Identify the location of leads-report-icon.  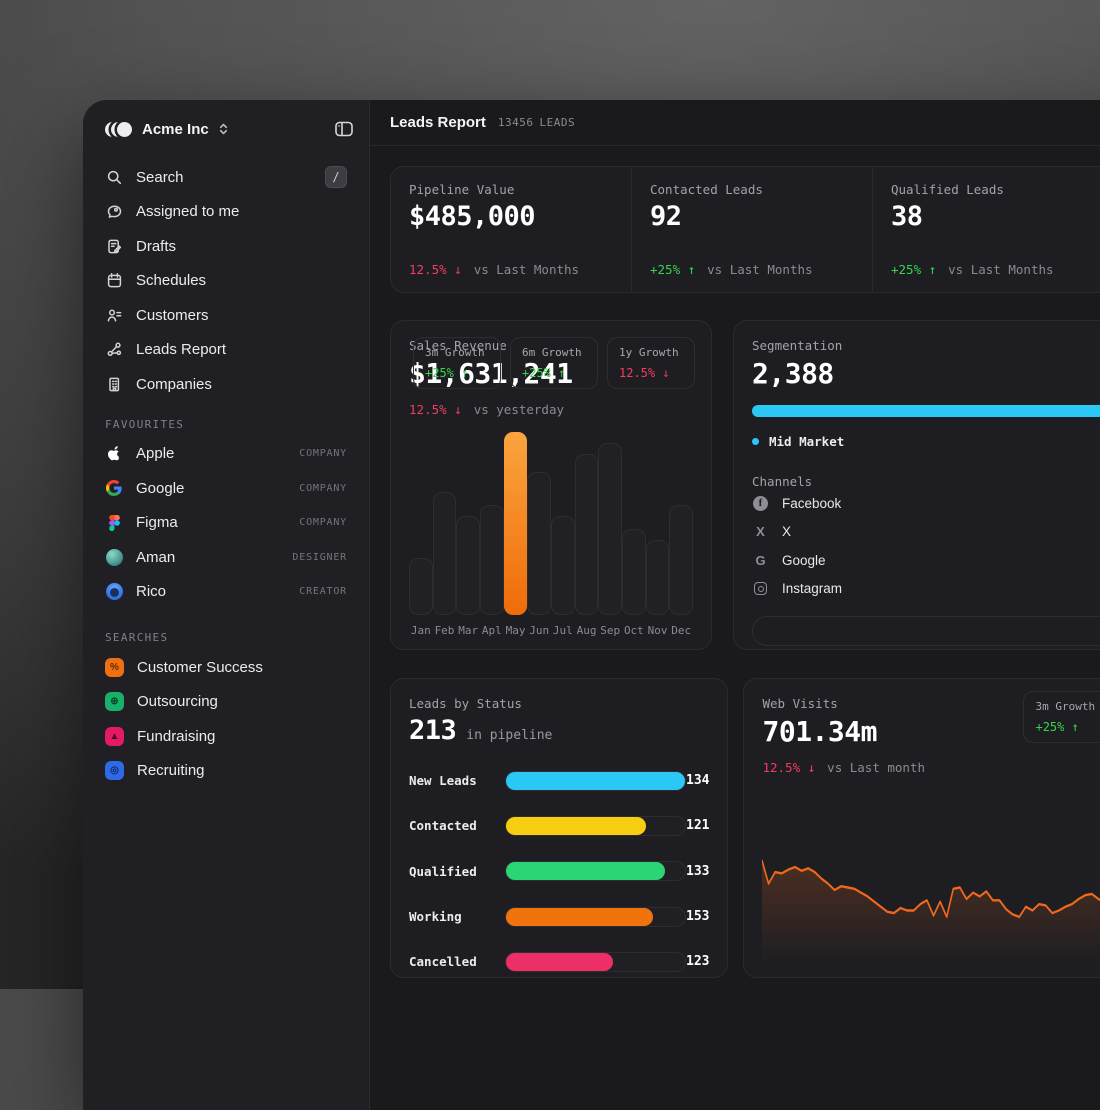
(114, 350).